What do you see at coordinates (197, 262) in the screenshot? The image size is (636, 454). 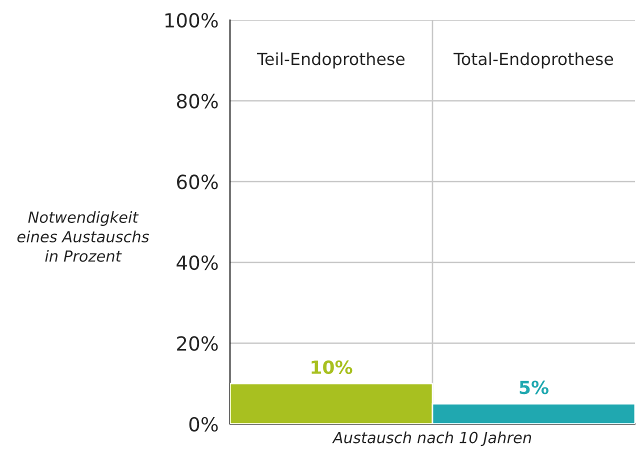 I see `y-tick-label: 40%` at bounding box center [197, 262].